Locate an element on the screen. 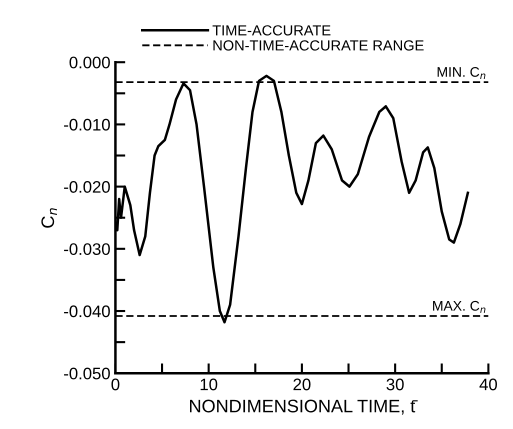  x-tick-label: 40 is located at coordinates (488, 384).